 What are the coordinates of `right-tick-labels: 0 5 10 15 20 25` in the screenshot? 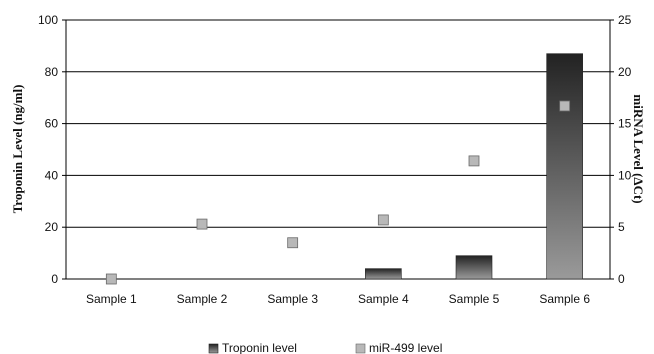 It's located at (621, 149).